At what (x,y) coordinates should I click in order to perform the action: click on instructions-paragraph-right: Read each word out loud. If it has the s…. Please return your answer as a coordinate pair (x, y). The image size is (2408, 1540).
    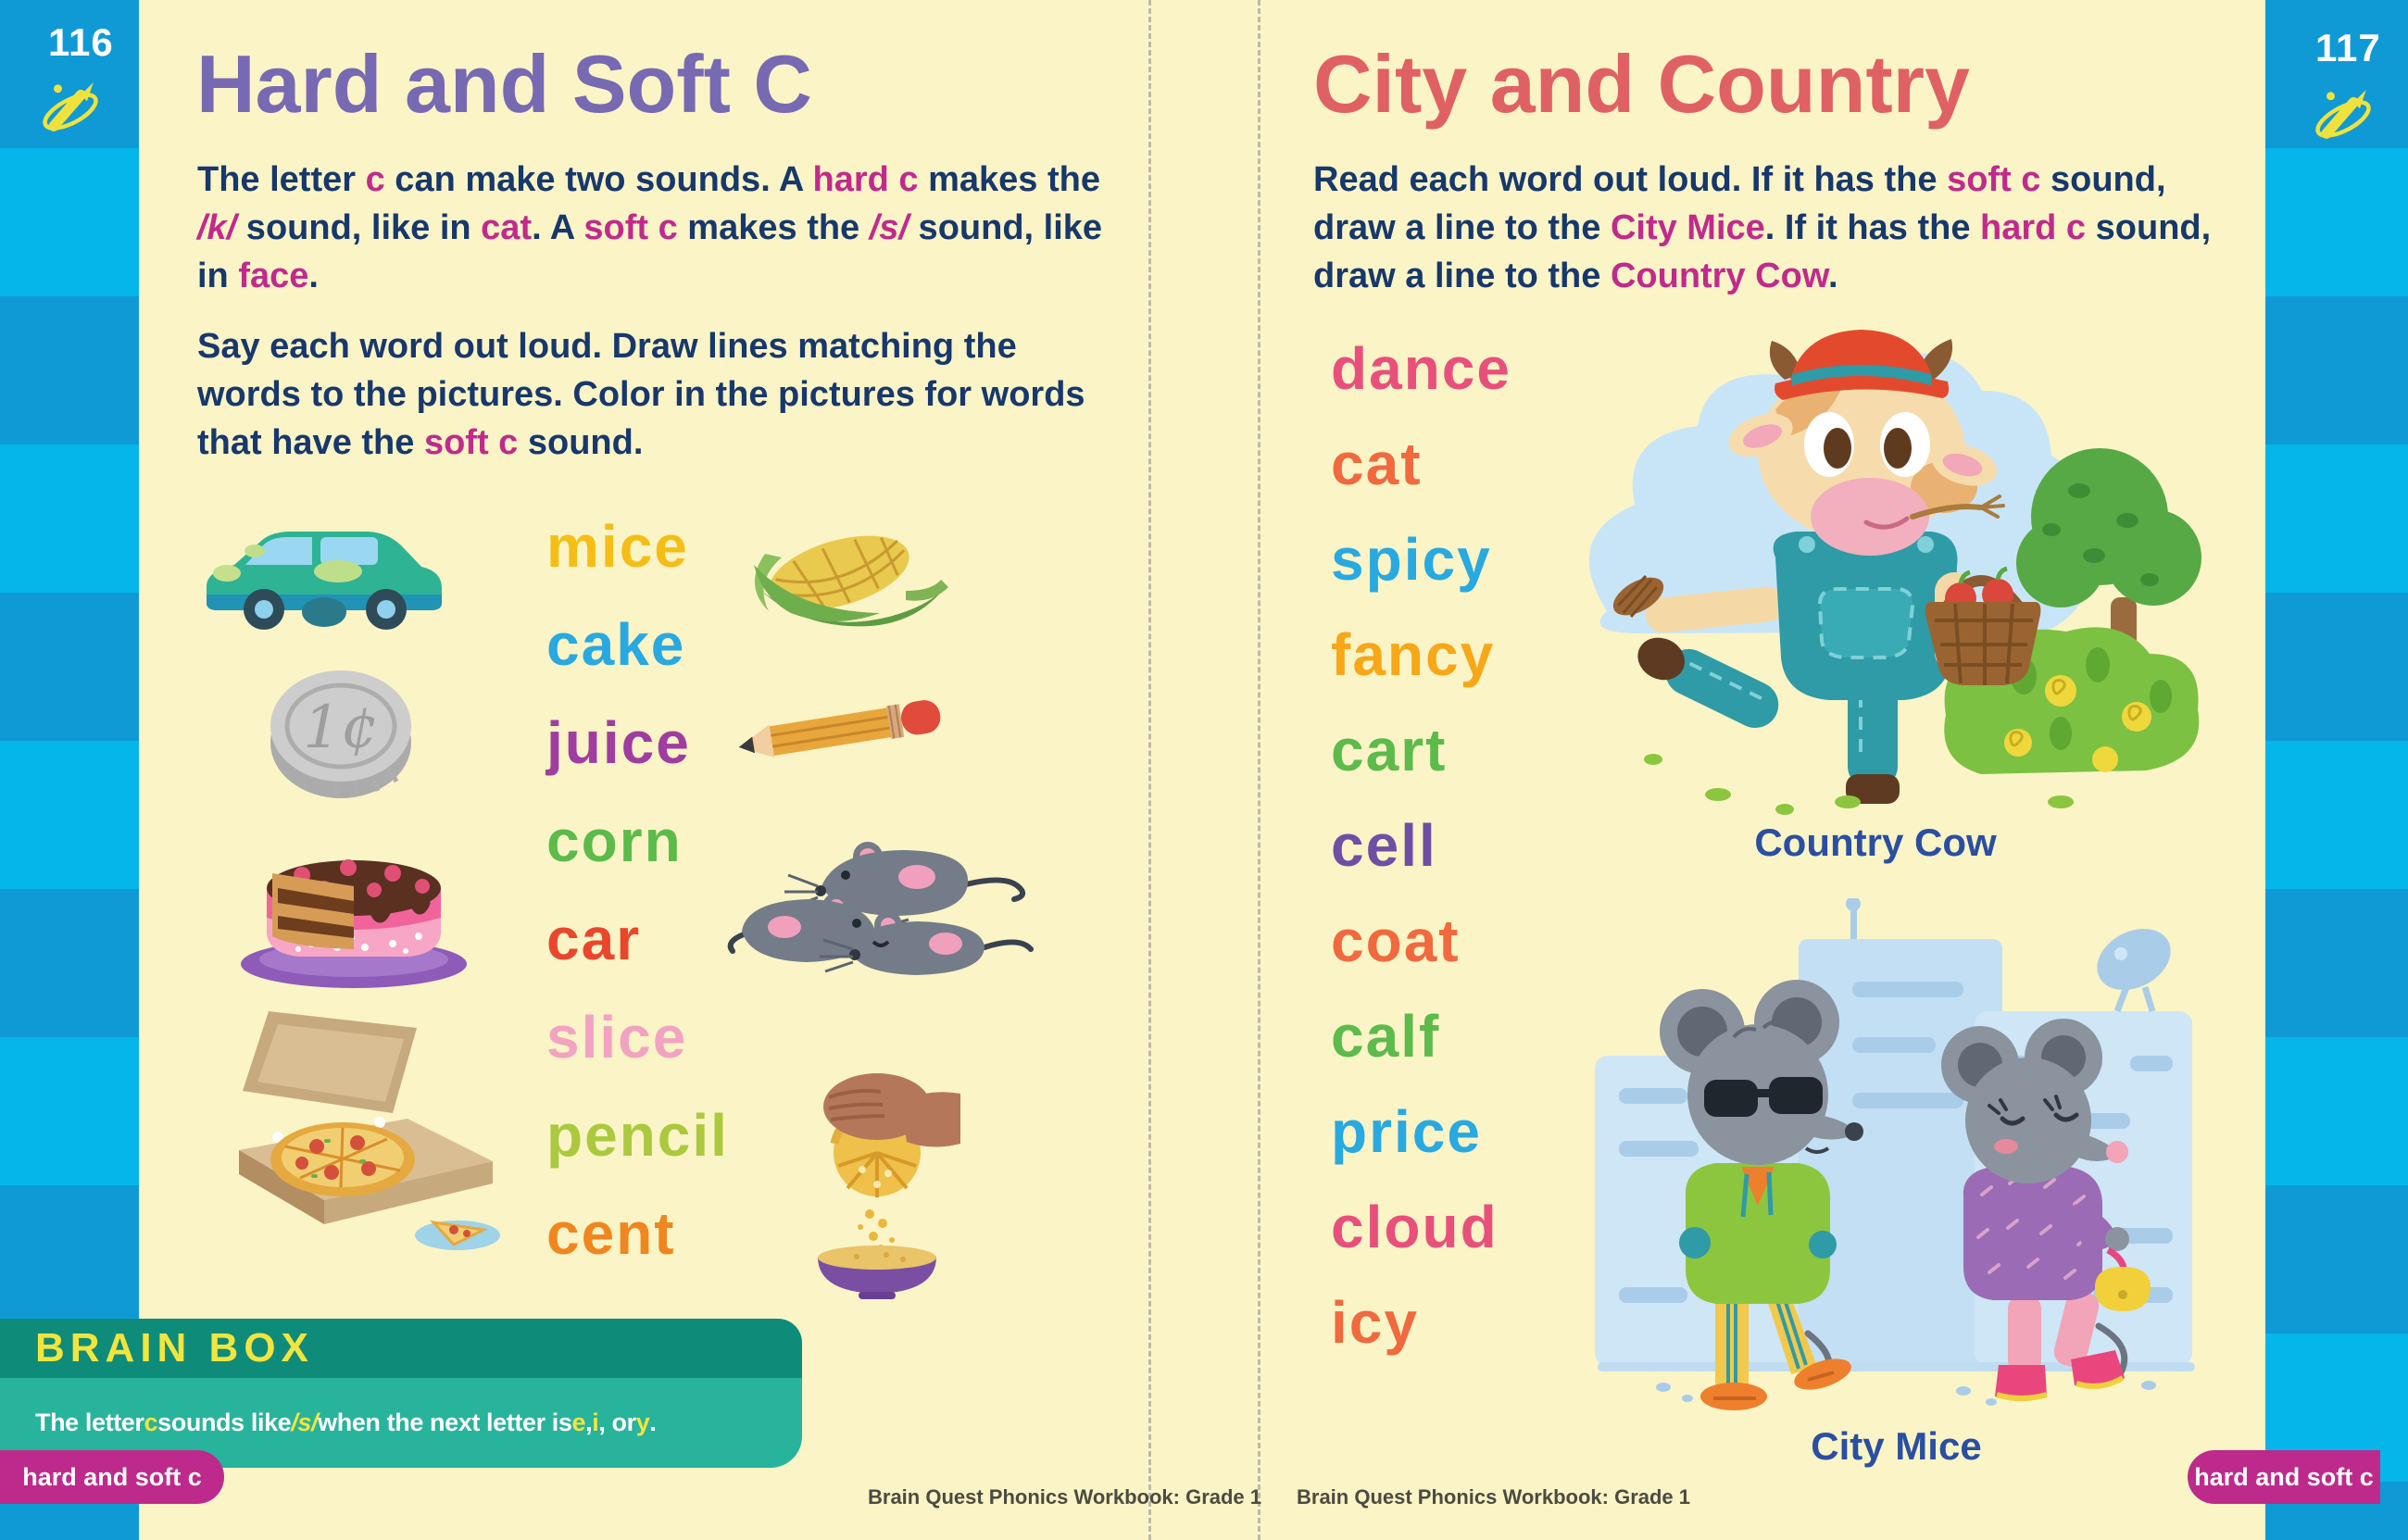
    Looking at the image, I should click on (1762, 227).